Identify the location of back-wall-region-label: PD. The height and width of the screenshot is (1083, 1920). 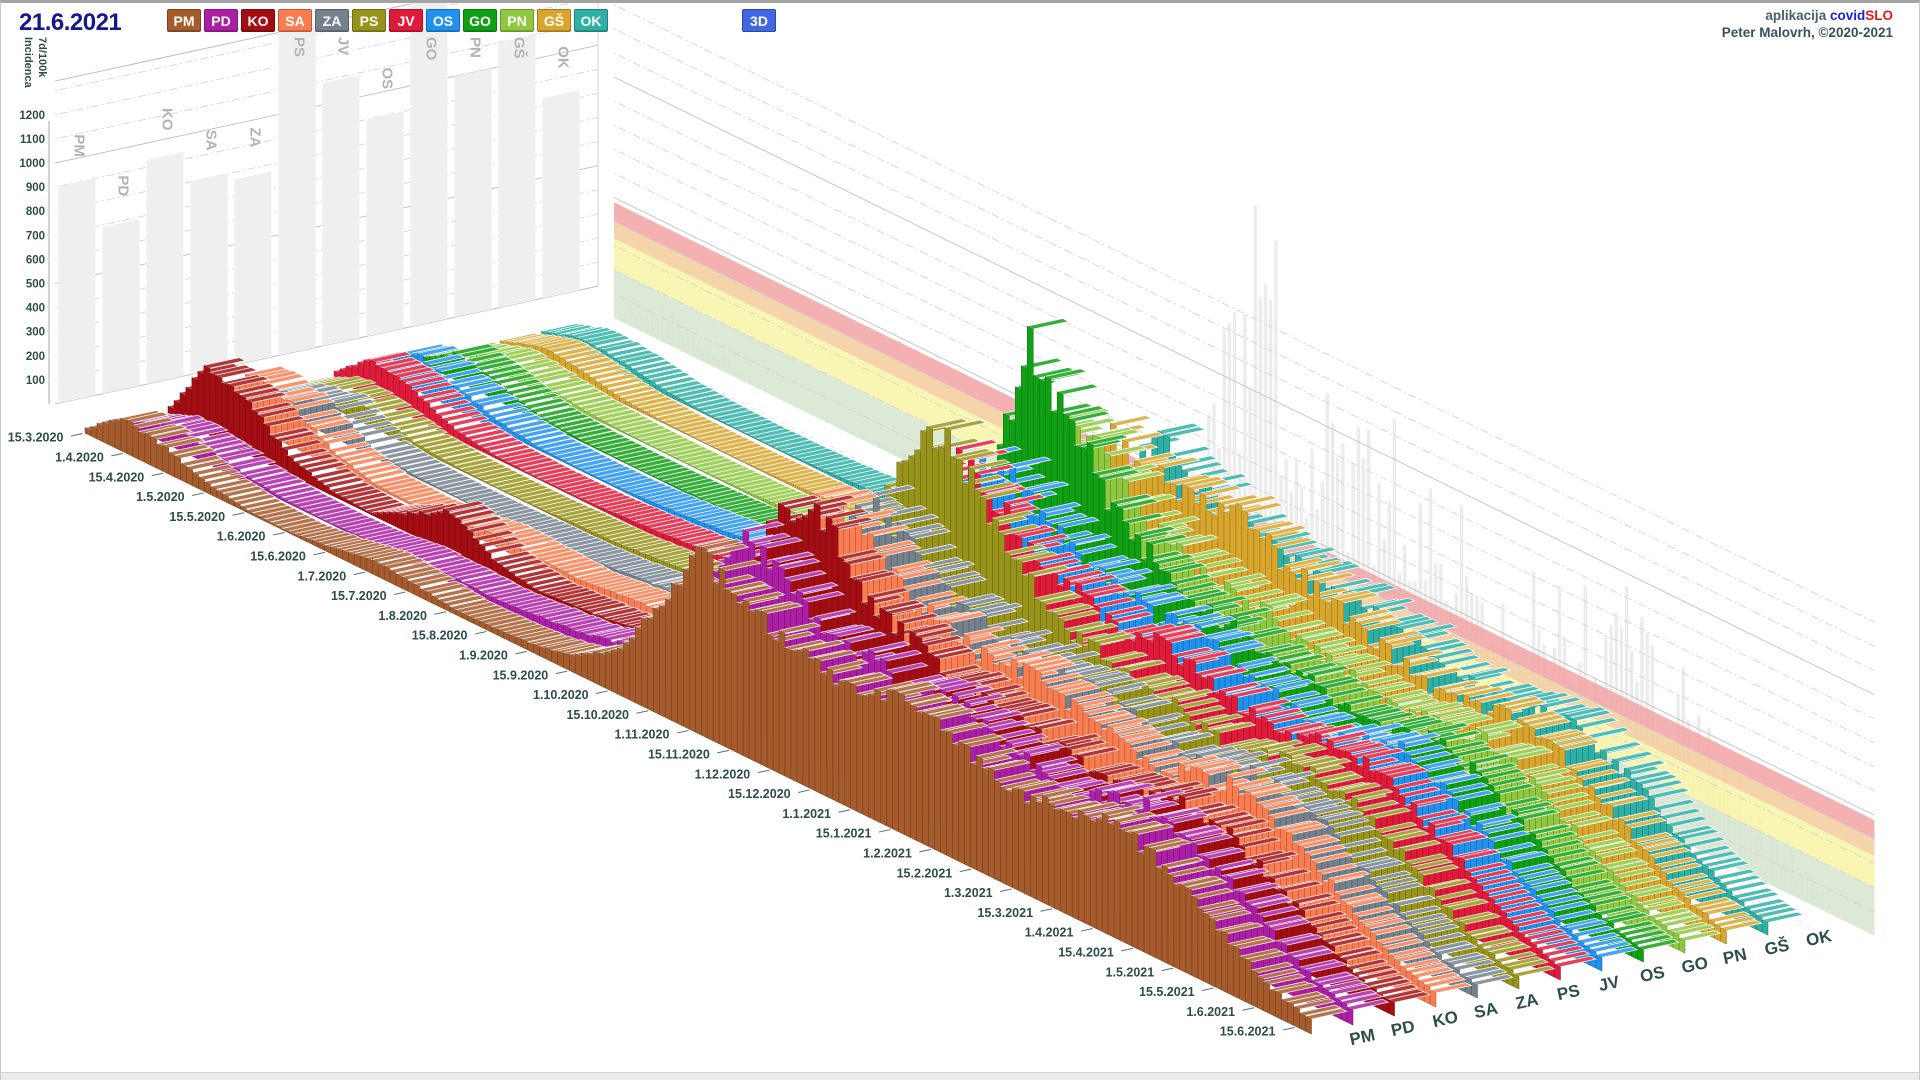
(123, 185).